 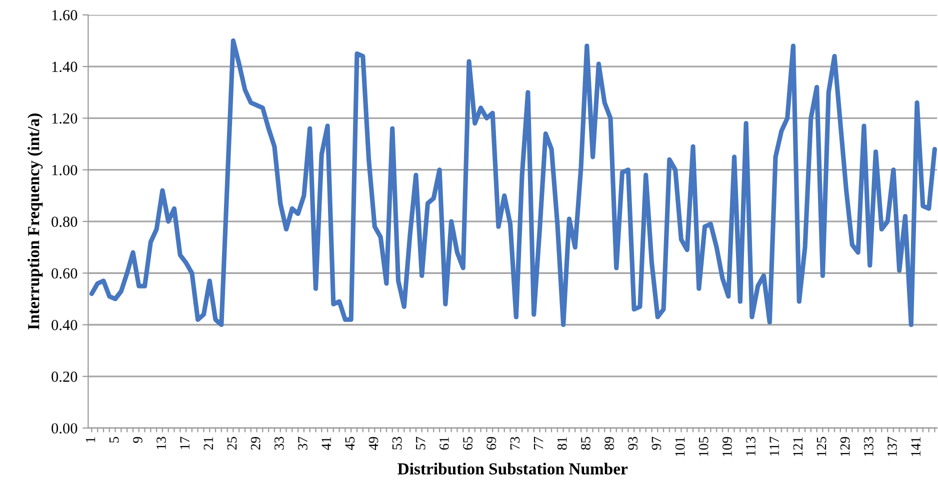 What do you see at coordinates (185, 443) in the screenshot?
I see `x-tick-label: 17` at bounding box center [185, 443].